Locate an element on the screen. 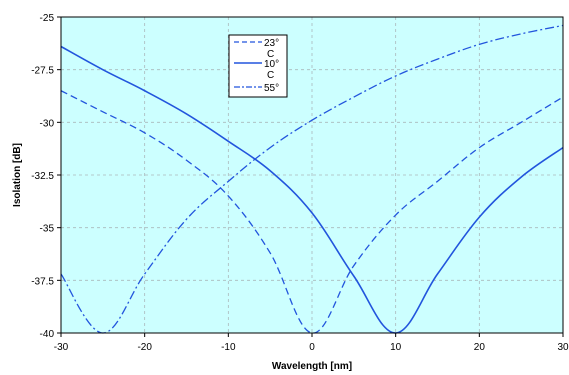  y-tick-label: -30 is located at coordinates (47, 123).